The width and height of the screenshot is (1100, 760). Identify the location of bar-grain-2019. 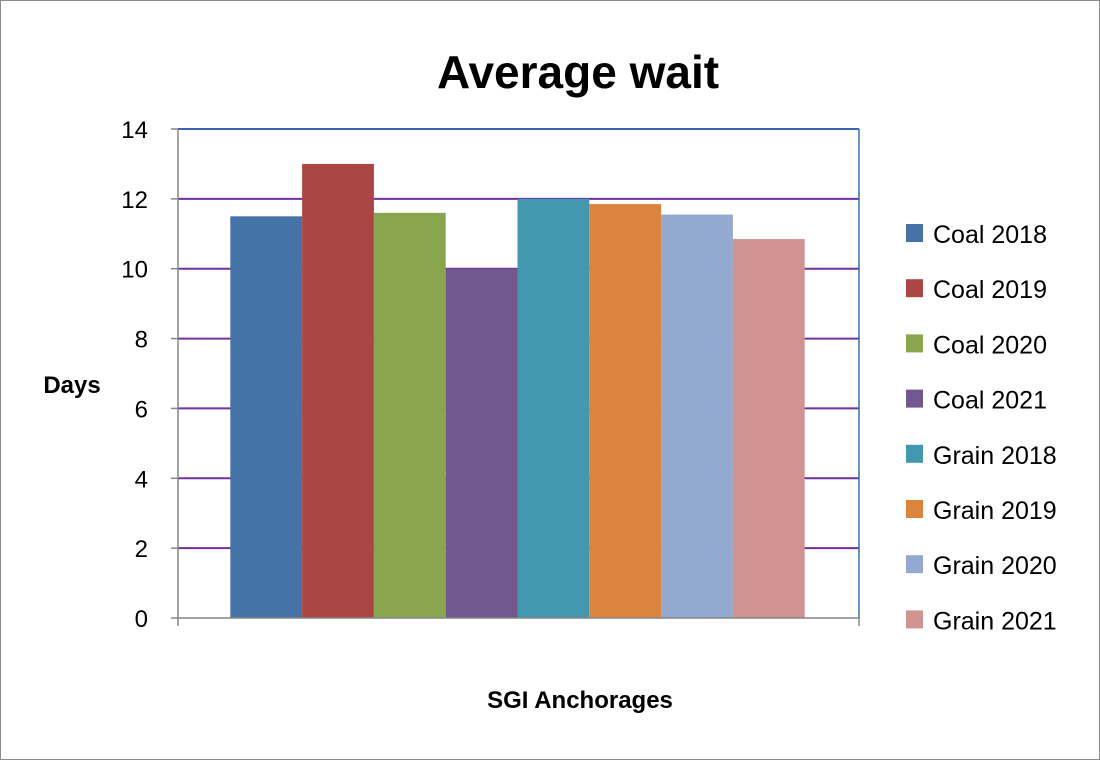
(625, 411).